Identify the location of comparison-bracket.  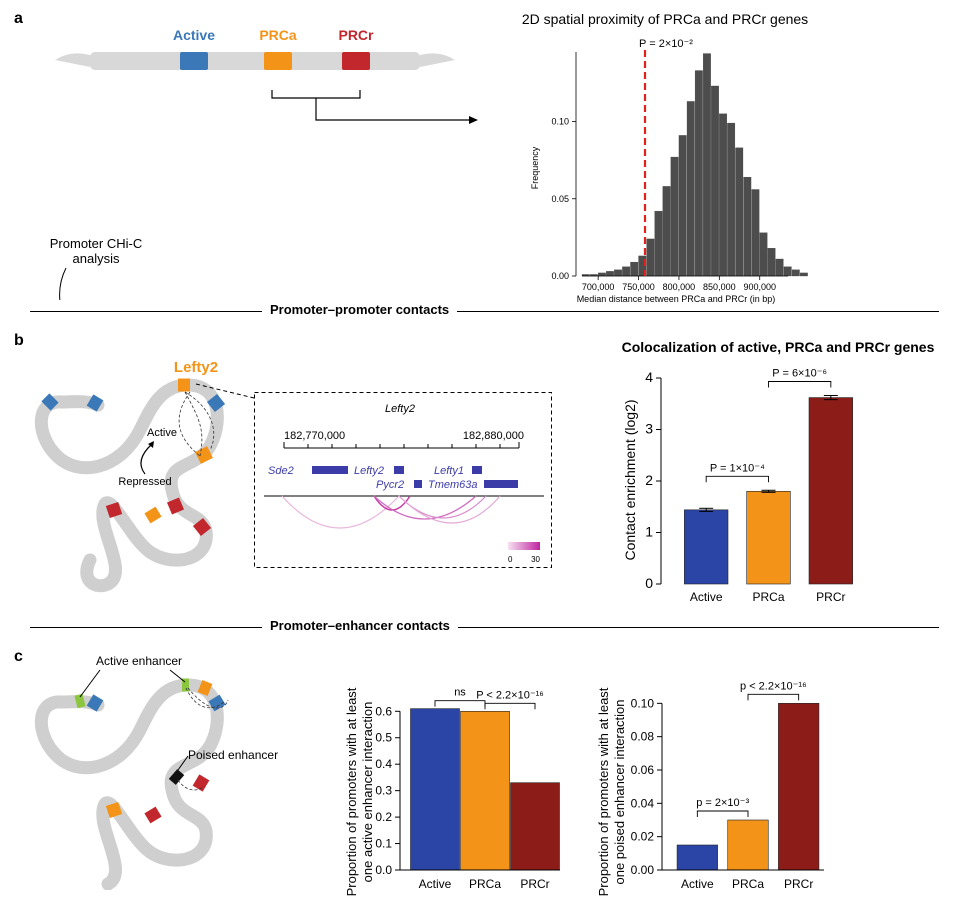
(316, 94).